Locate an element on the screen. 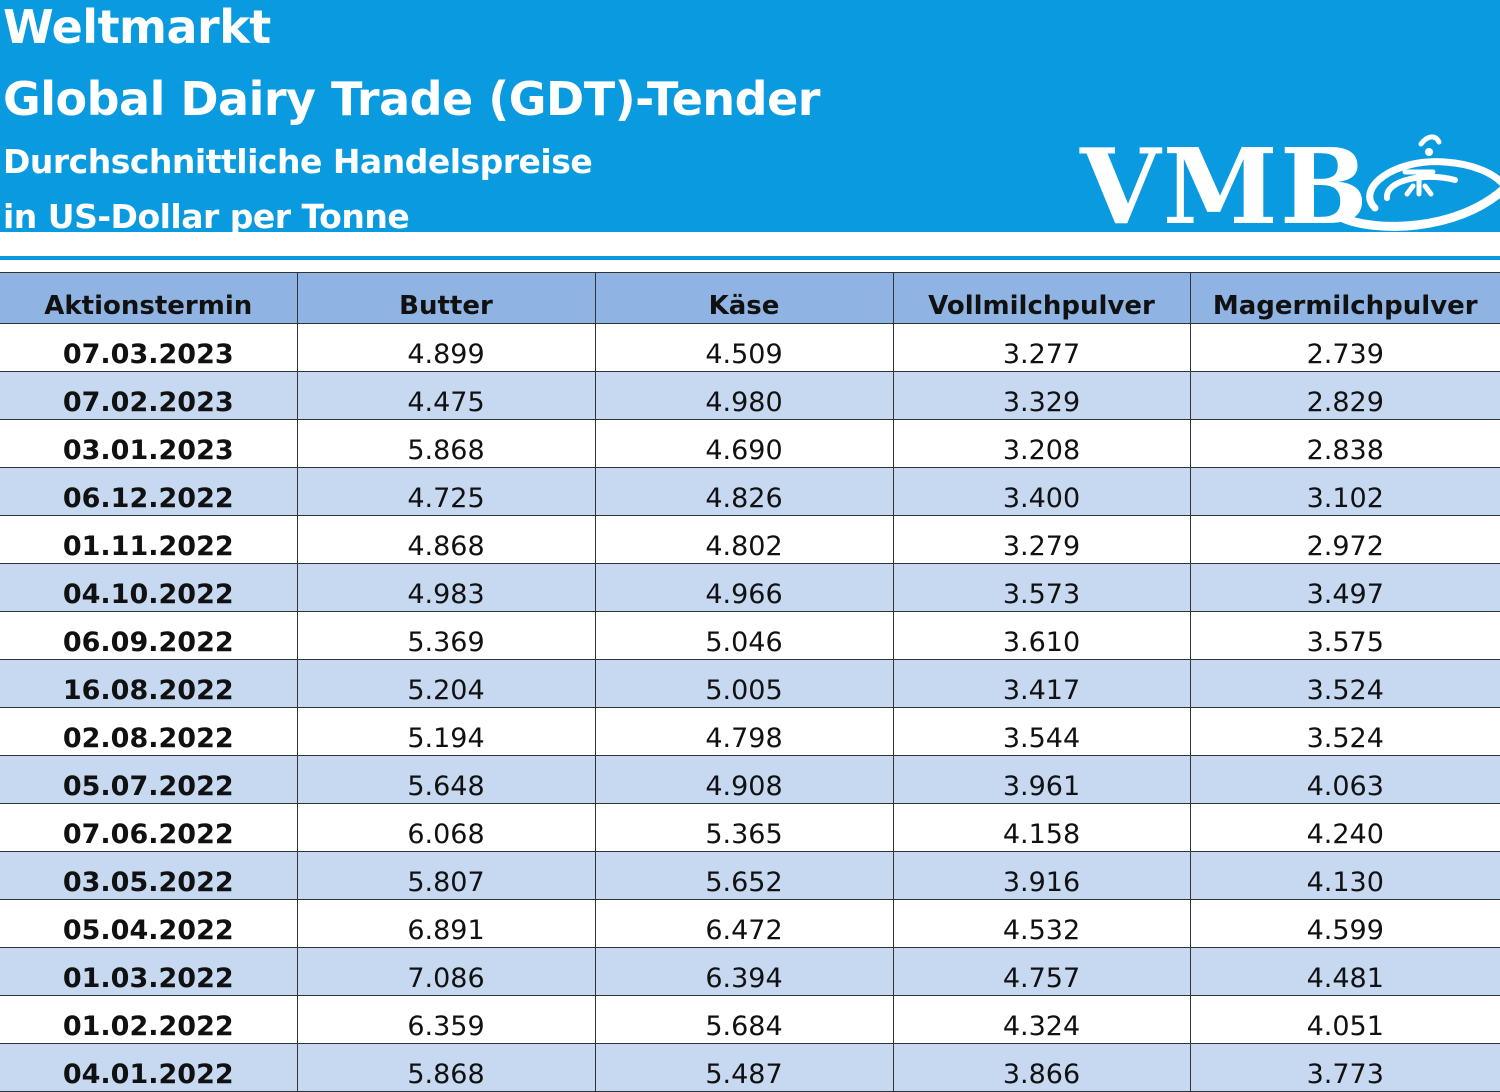  cell-date: 07.03.2023 is located at coordinates (149, 347).